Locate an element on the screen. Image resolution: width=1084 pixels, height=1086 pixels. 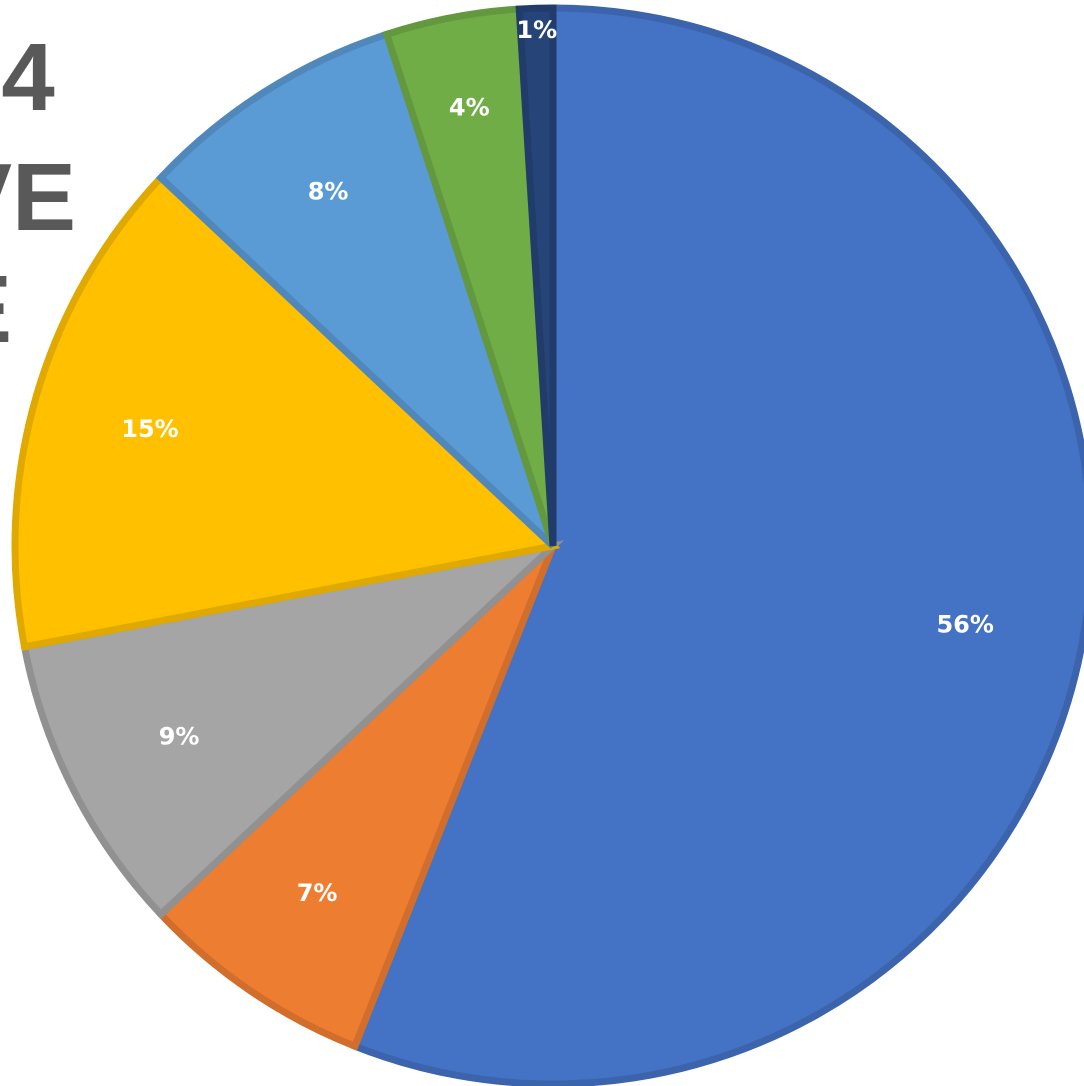
chart-title: 24 VE E is located at coordinates (55, 180).